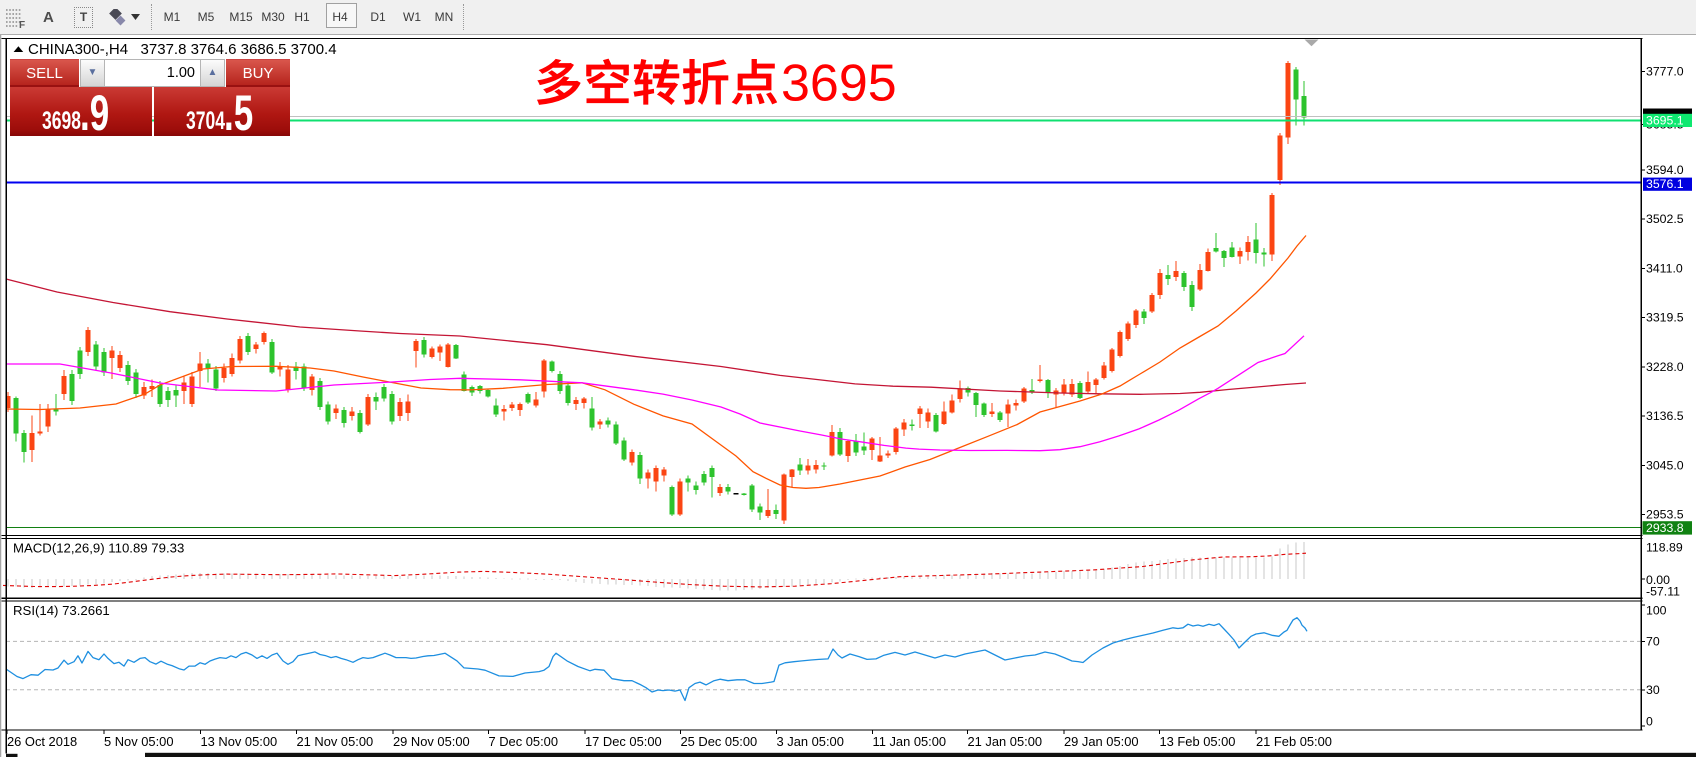  I want to click on svg-text: 21 Jan 05:00, so click(1005, 741).